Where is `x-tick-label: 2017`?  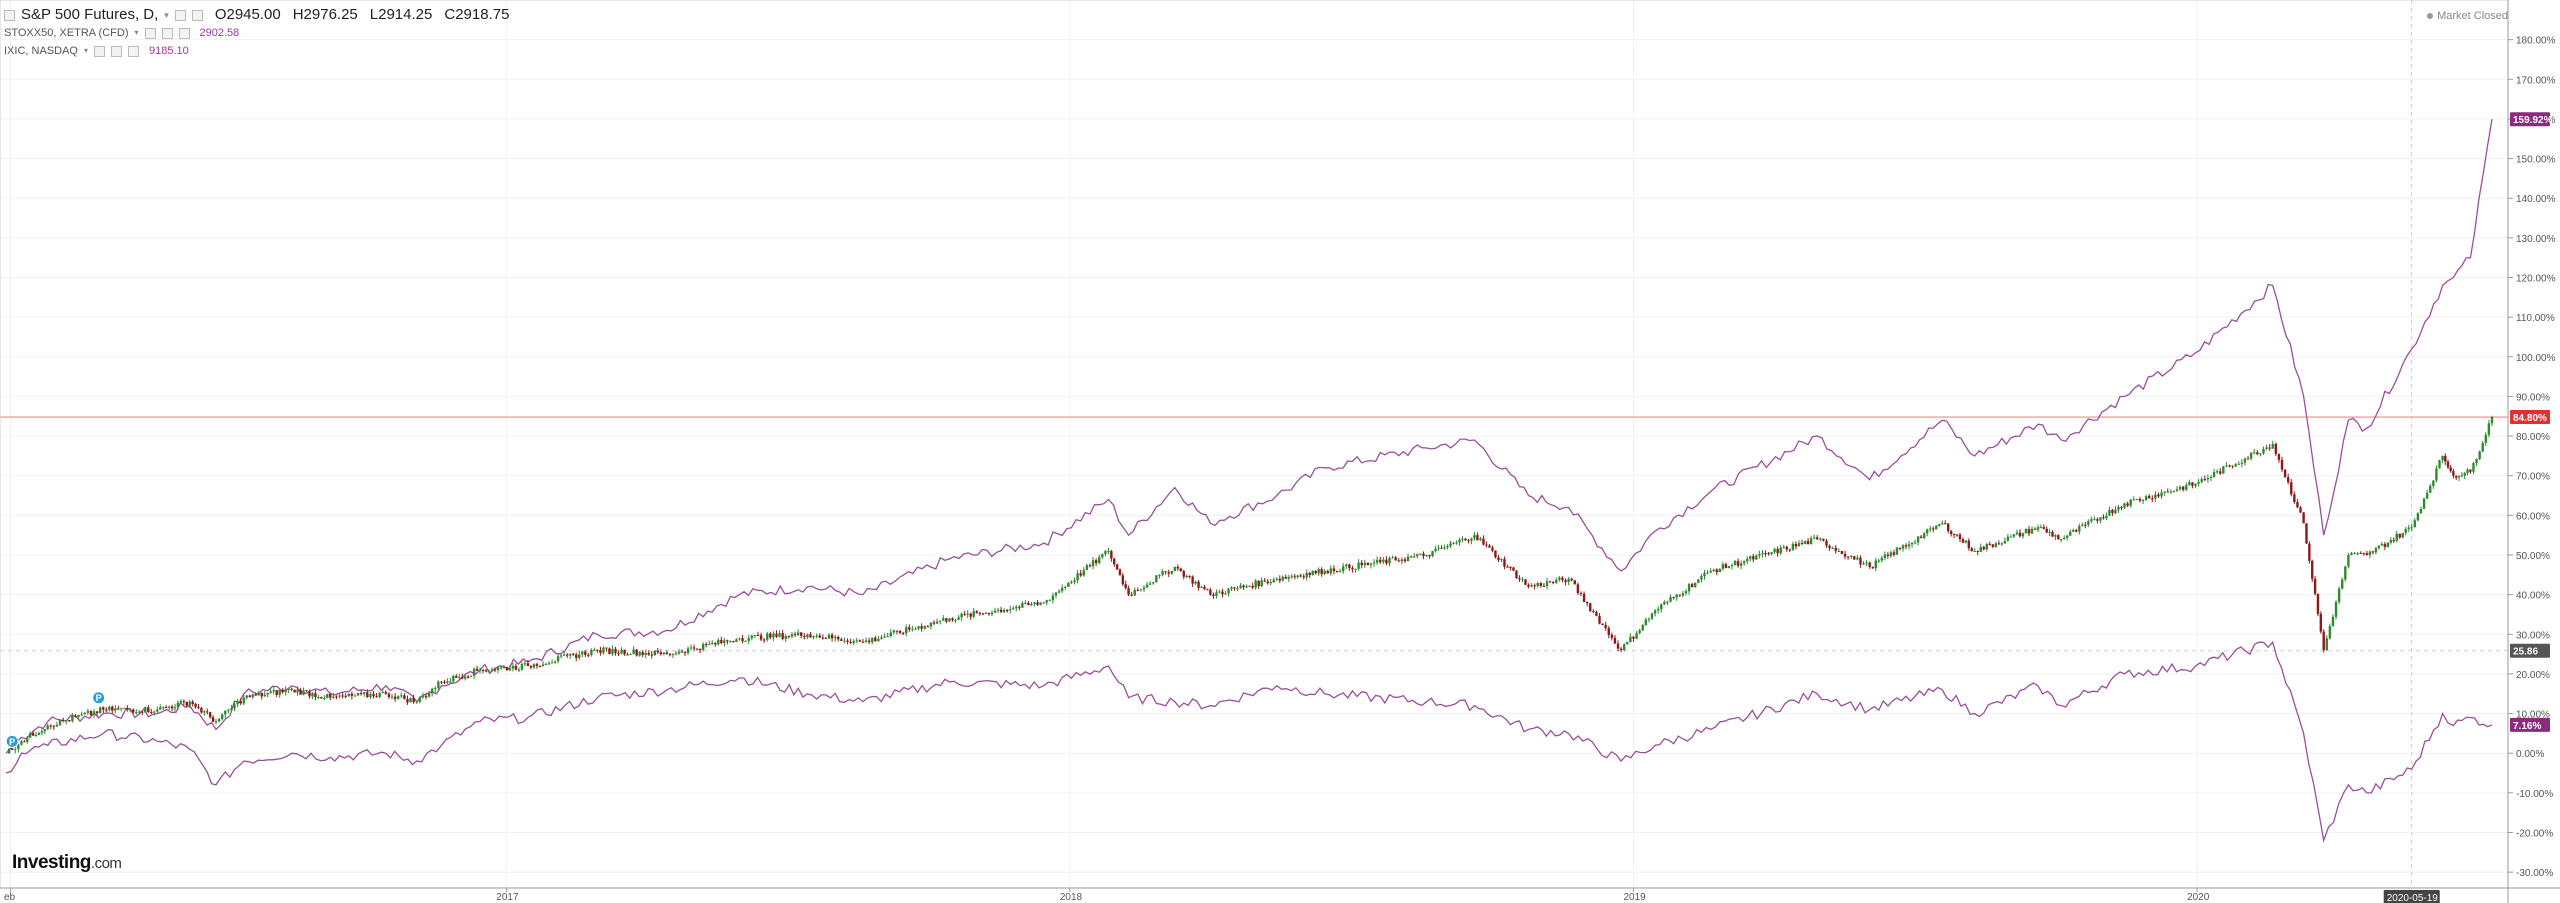
x-tick-label: 2017 is located at coordinates (507, 897).